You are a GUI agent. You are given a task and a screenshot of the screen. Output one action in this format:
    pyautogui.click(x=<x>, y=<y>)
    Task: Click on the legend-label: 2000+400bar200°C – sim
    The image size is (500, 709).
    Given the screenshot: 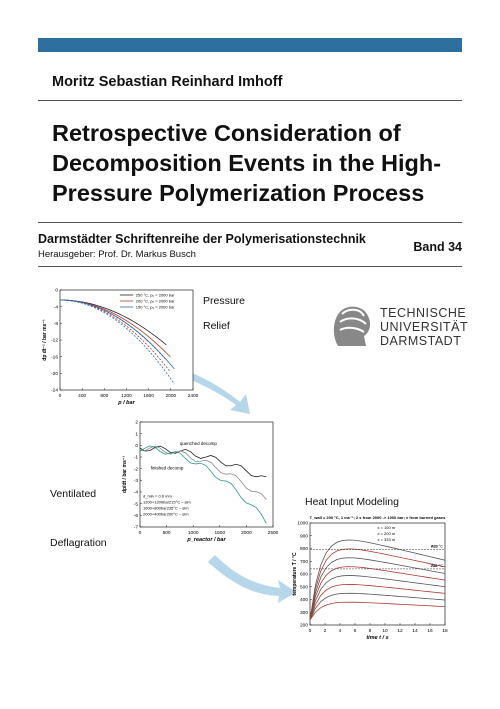 What is the action you would take?
    pyautogui.click(x=166, y=514)
    